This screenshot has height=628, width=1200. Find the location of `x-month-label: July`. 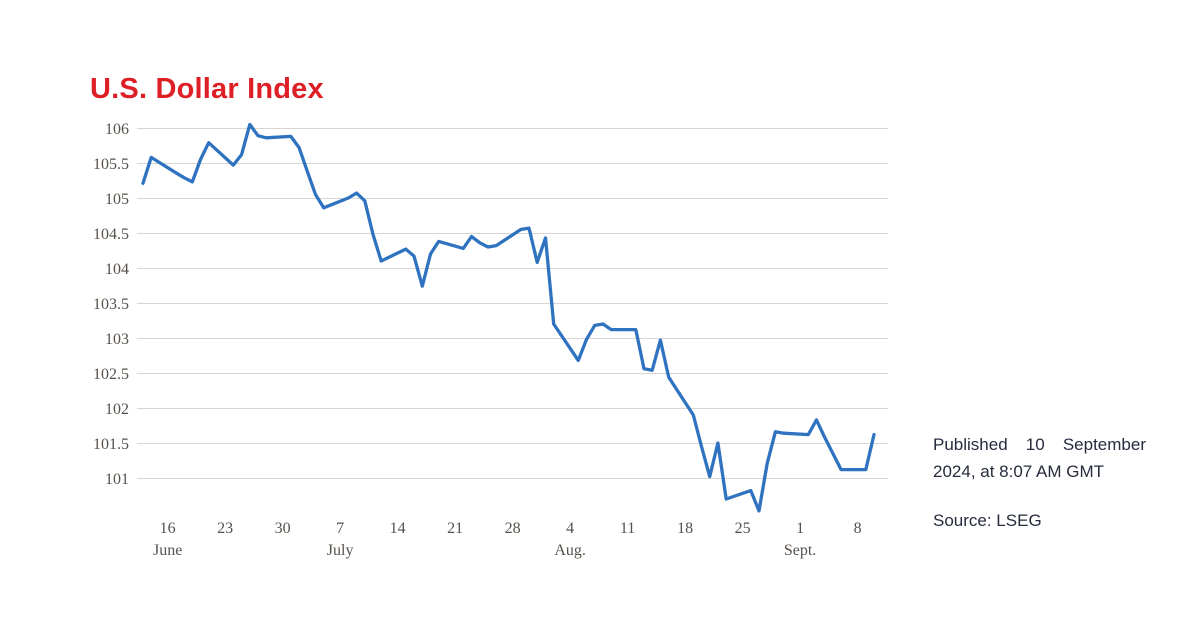

x-month-label: July is located at coordinates (340, 550).